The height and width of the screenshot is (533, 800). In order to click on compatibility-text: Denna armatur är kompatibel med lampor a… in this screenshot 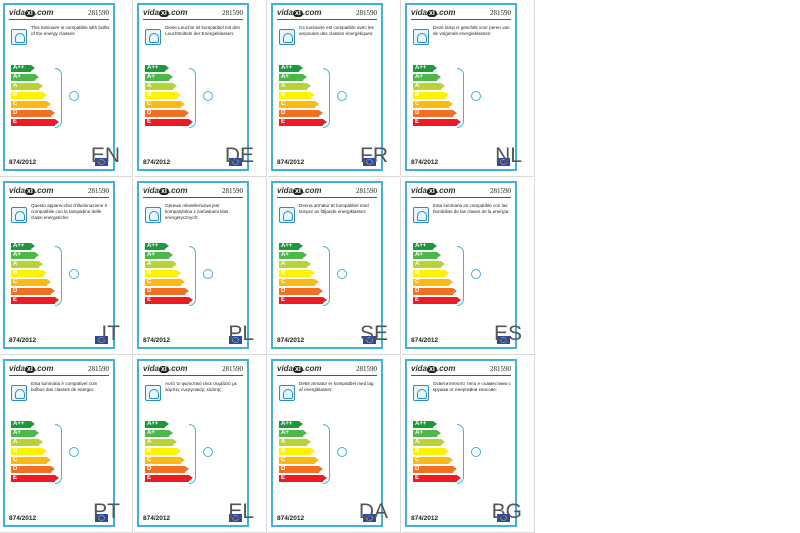, I will do `click(334, 208)`.